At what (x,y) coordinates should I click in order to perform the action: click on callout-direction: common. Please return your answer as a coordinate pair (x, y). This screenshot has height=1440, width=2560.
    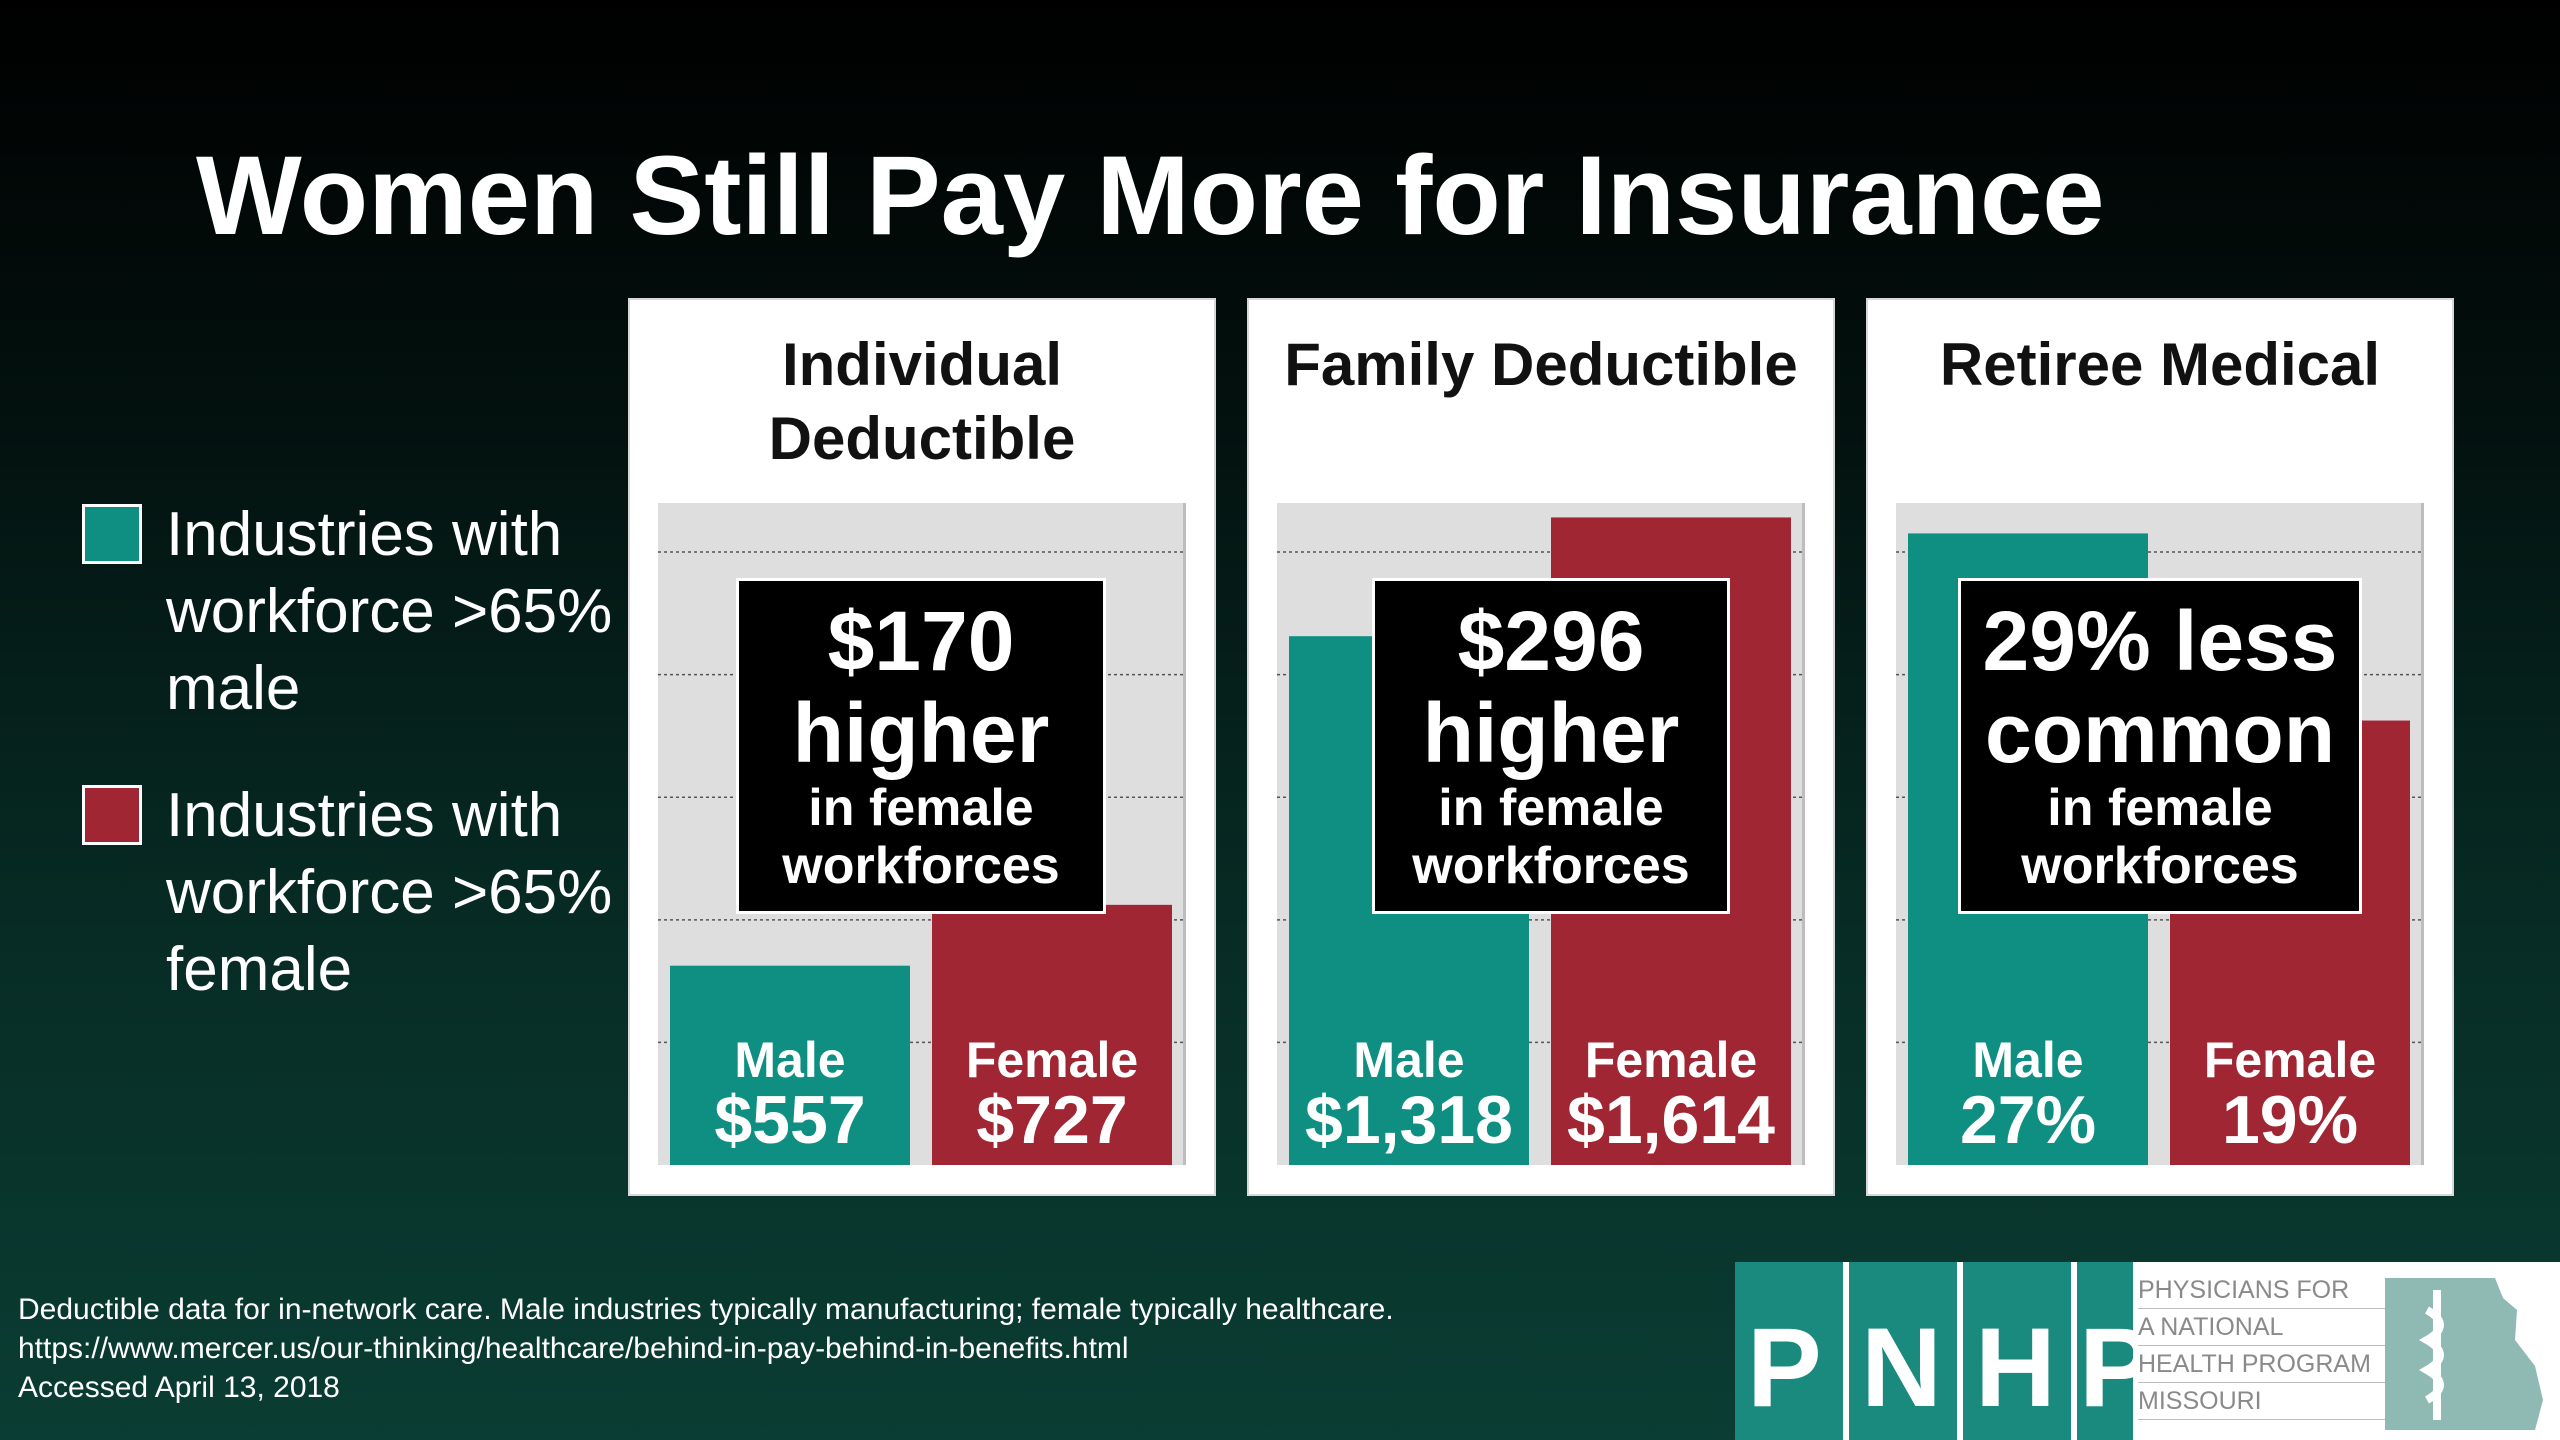
    Looking at the image, I should click on (2160, 733).